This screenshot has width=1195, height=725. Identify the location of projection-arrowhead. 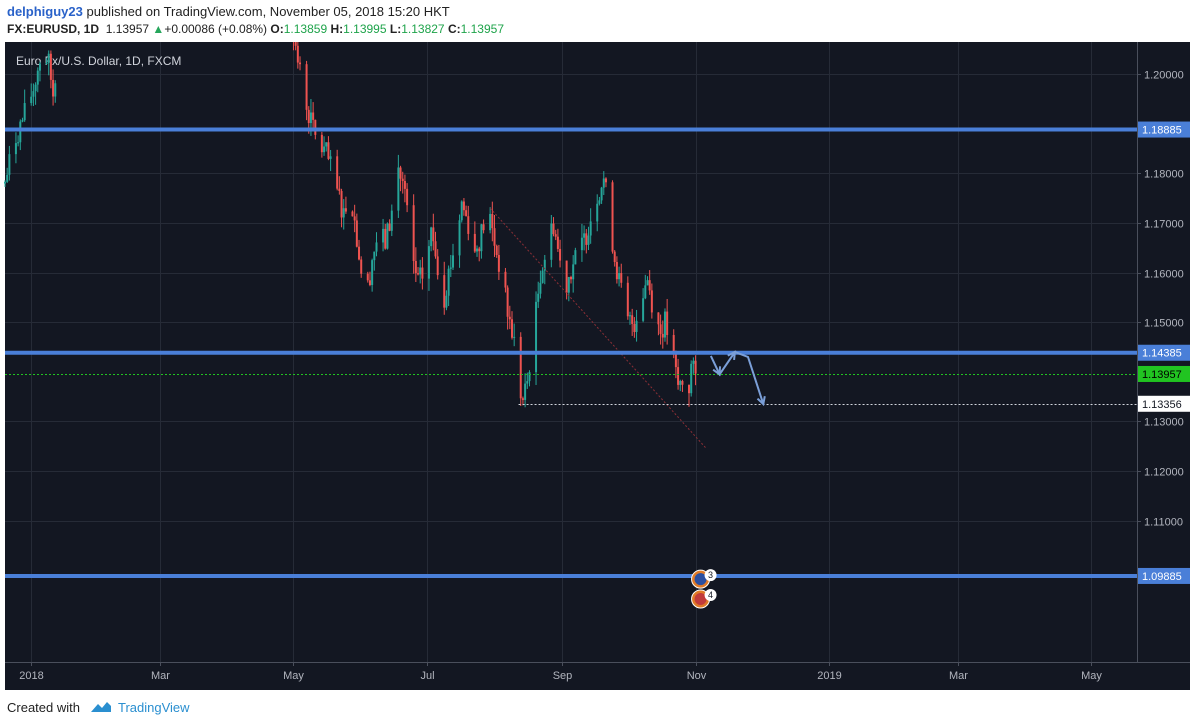
(761, 401).